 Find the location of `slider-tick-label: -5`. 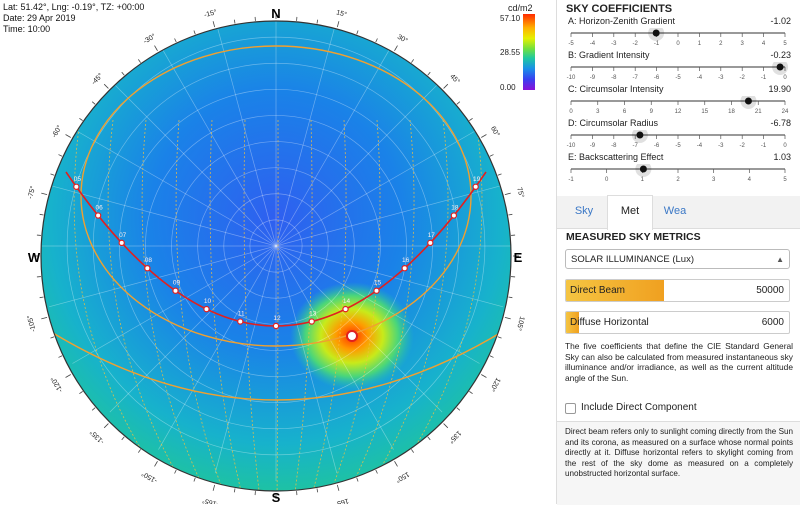

slider-tick-label: -5 is located at coordinates (678, 78).